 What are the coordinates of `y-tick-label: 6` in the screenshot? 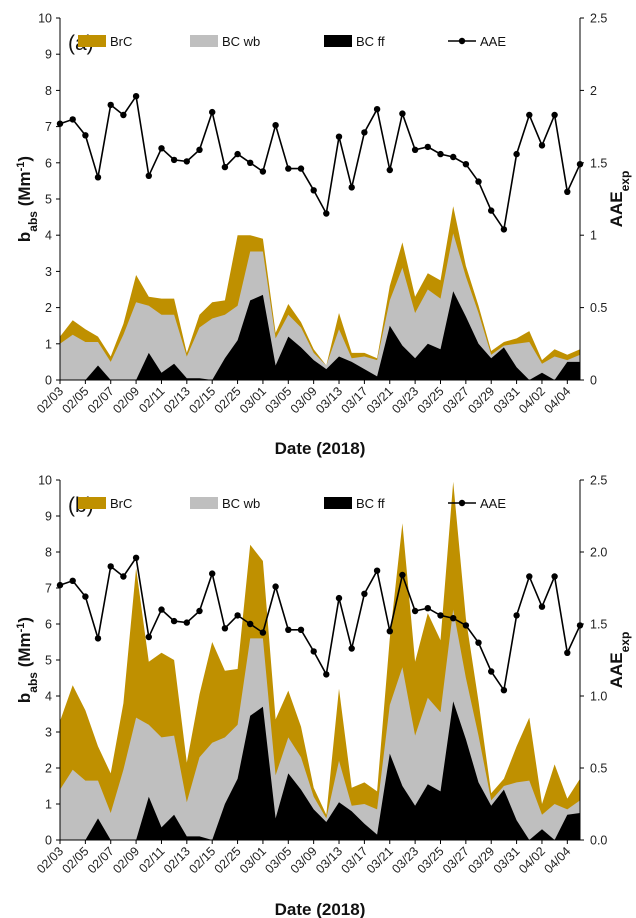 It's located at (48, 163).